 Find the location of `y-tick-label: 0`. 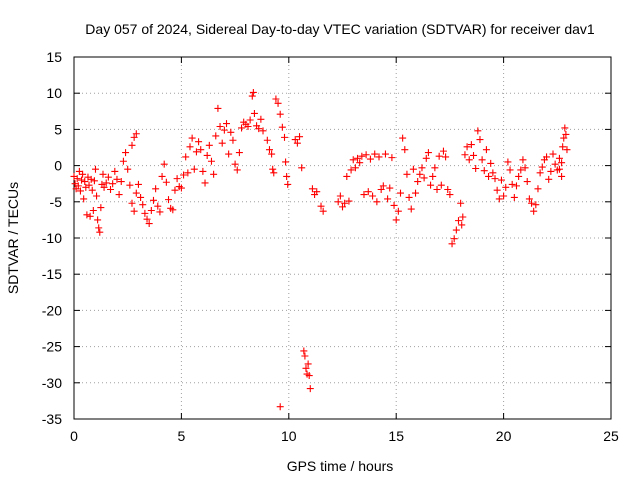

y-tick-label: 0 is located at coordinates (58, 166).